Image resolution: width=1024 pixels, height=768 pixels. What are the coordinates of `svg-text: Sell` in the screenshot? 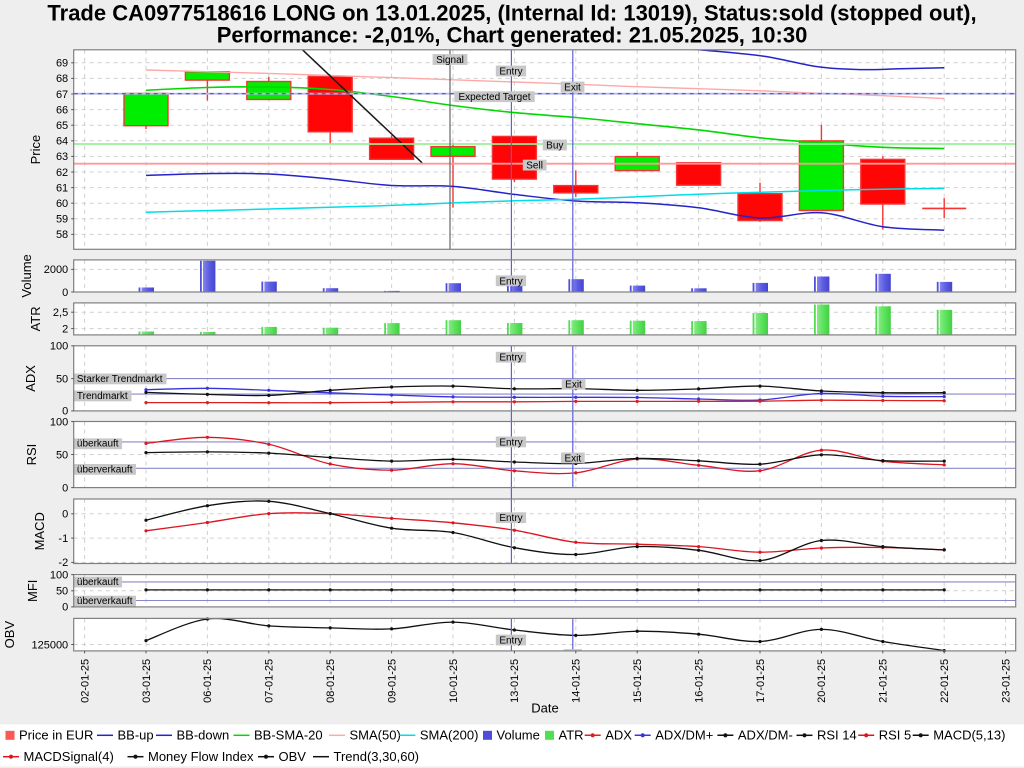 It's located at (534, 166).